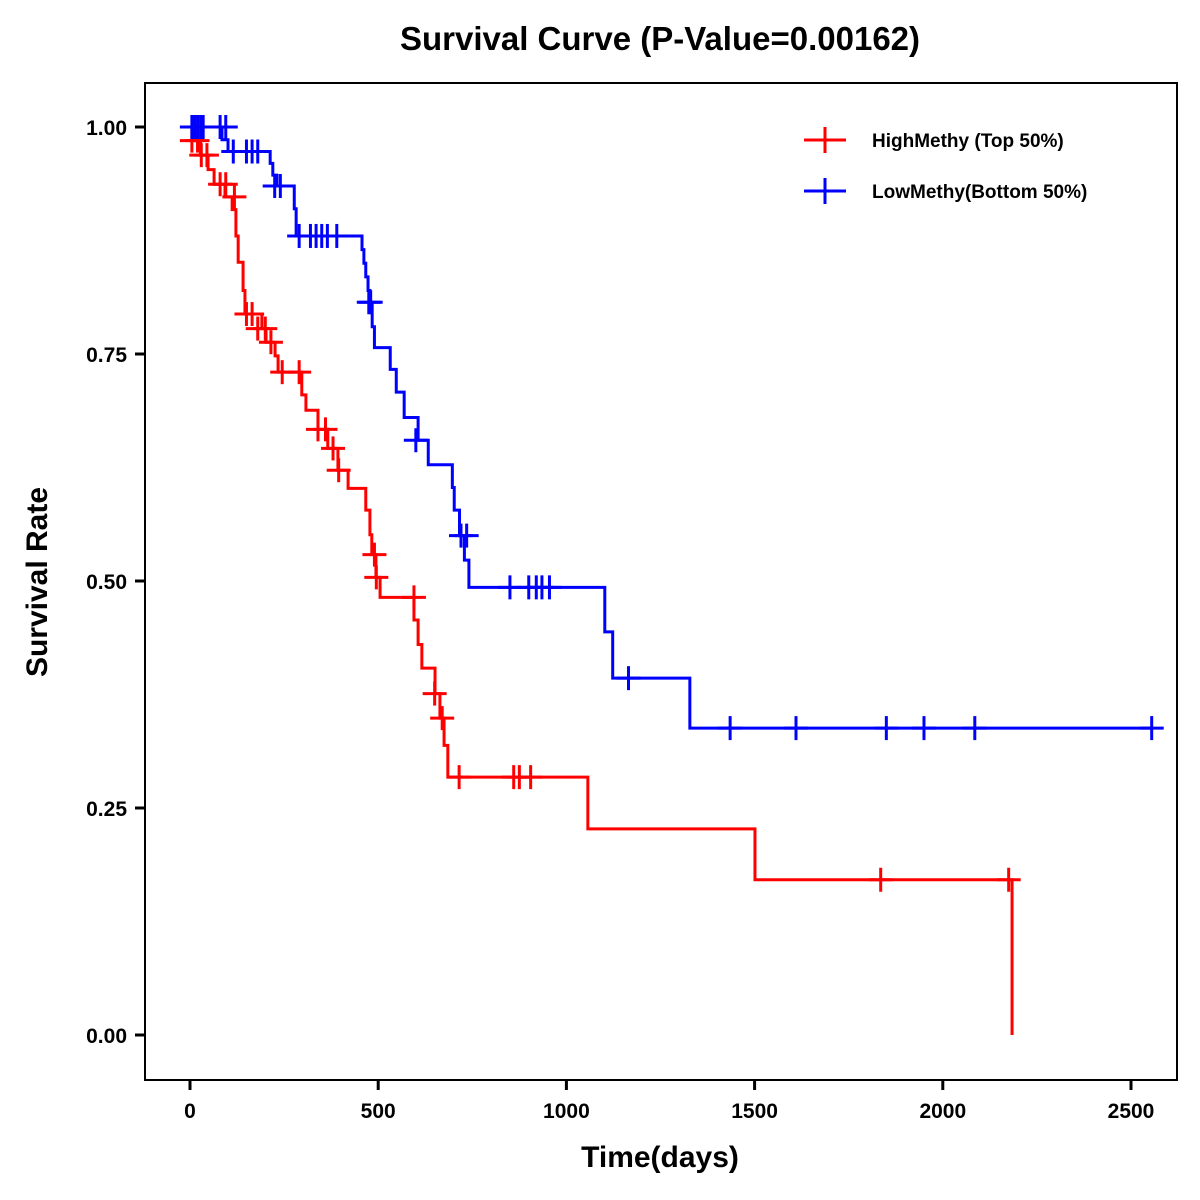  Describe the element at coordinates (106, 1036) in the screenshot. I see `y-tick-label: 0.00` at that location.